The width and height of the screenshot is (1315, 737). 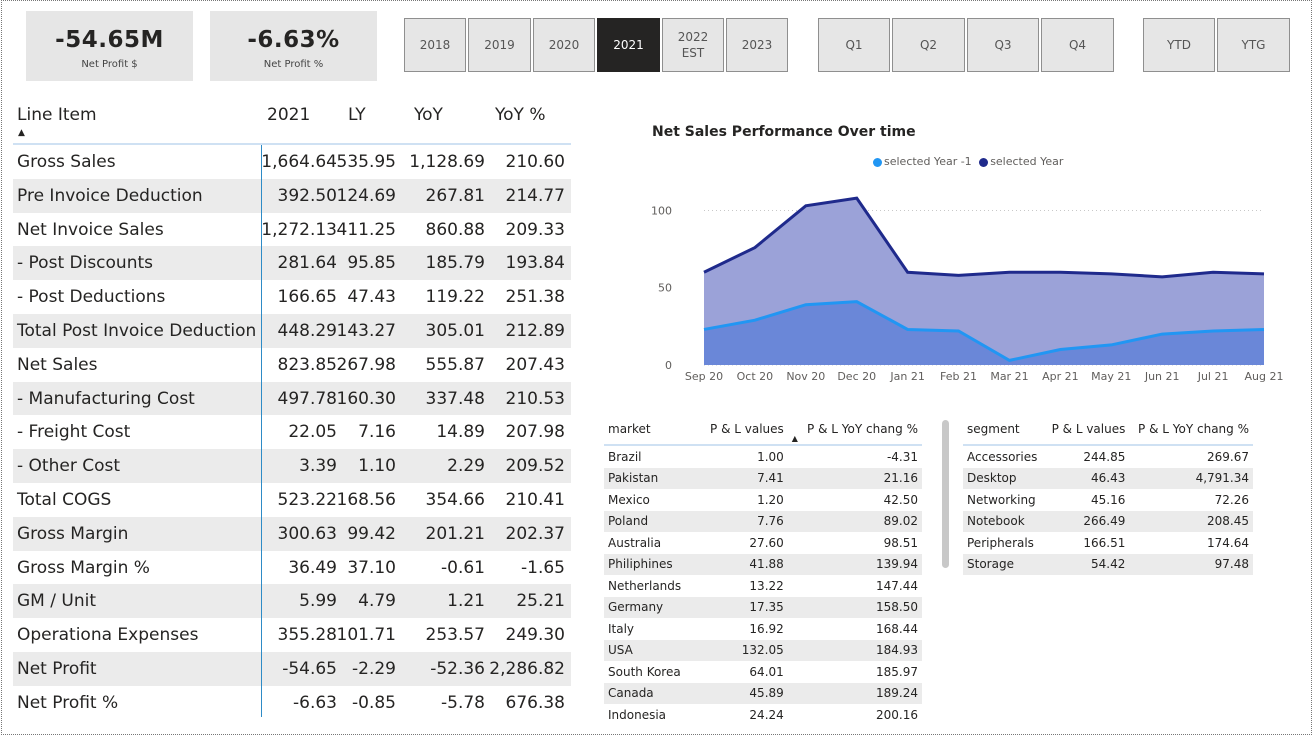 What do you see at coordinates (289, 115) in the screenshot?
I see `header-2021: 2021` at bounding box center [289, 115].